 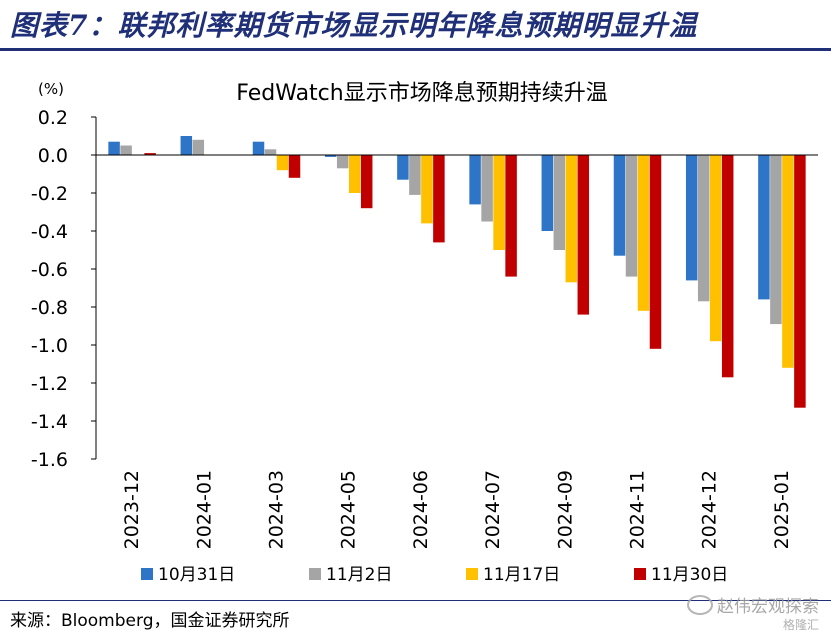 I want to click on y-tick-label: -1.4, so click(x=49, y=422).